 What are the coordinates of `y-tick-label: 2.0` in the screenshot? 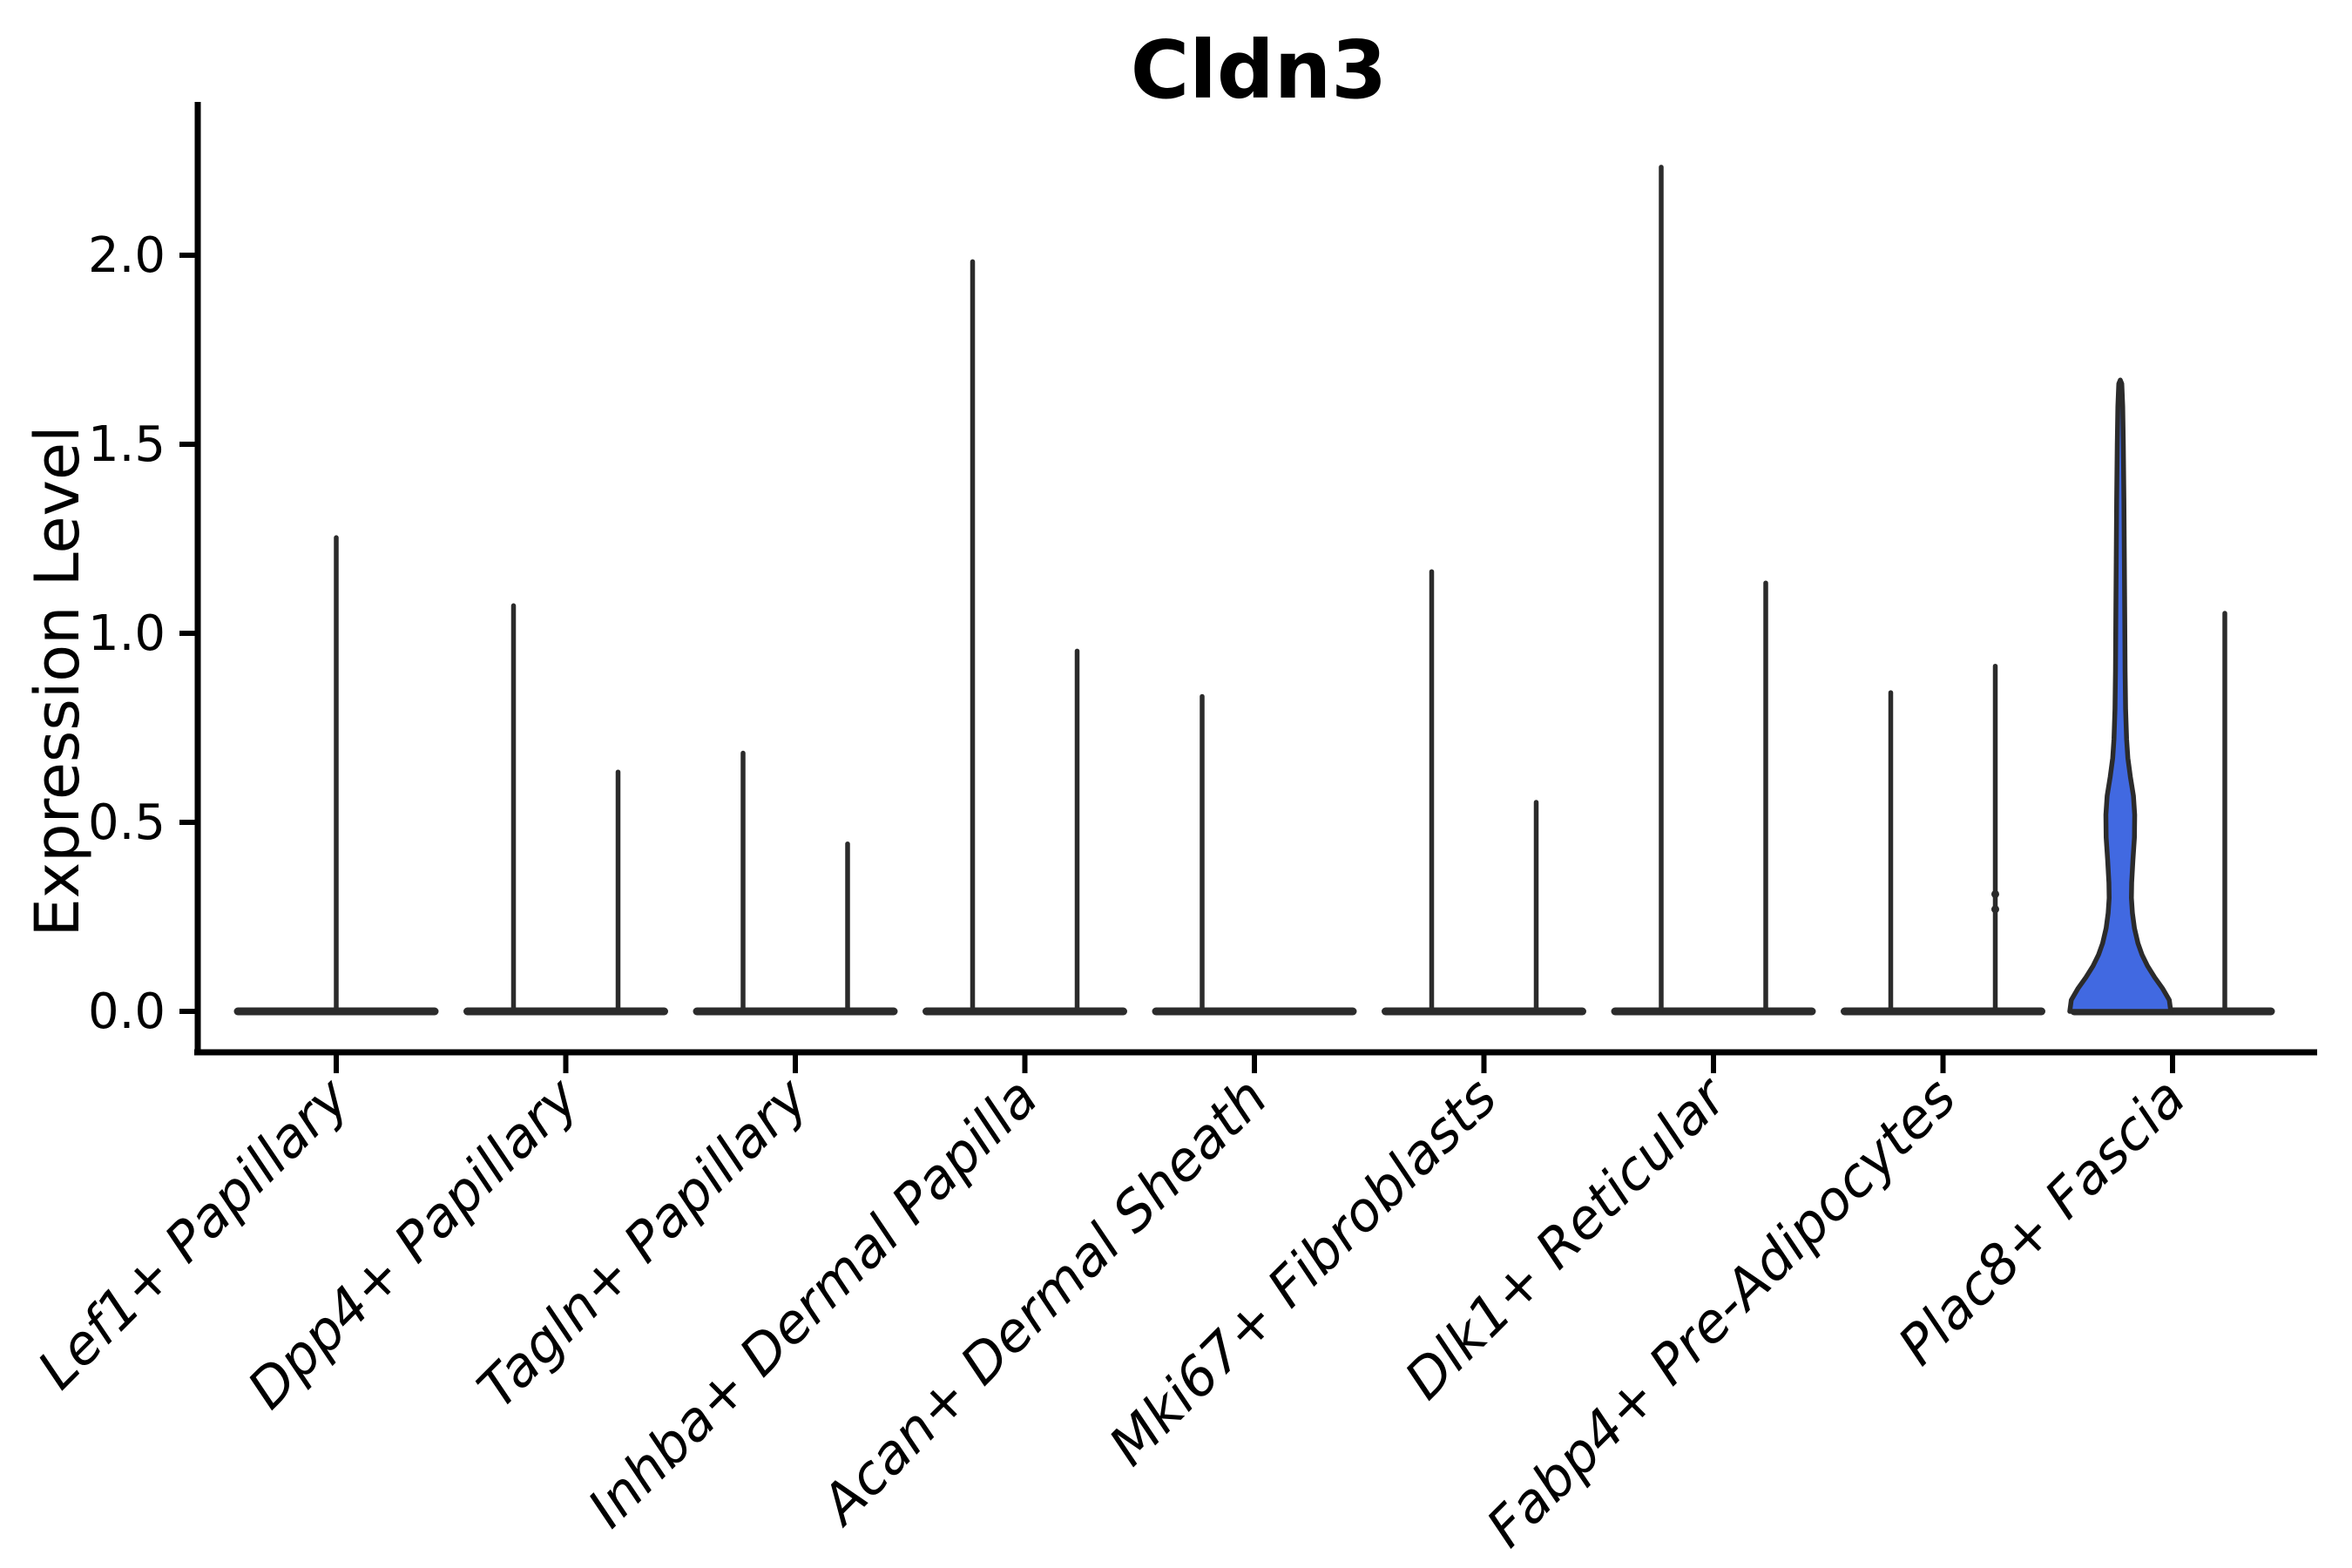 It's located at (127, 255).